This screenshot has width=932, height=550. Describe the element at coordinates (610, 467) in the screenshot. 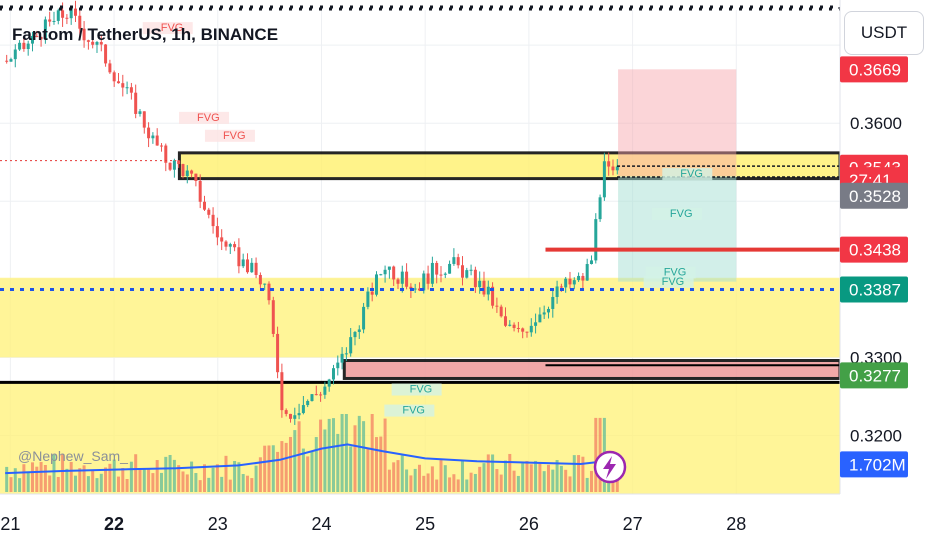

I see `lightning-bolt-icon` at that location.